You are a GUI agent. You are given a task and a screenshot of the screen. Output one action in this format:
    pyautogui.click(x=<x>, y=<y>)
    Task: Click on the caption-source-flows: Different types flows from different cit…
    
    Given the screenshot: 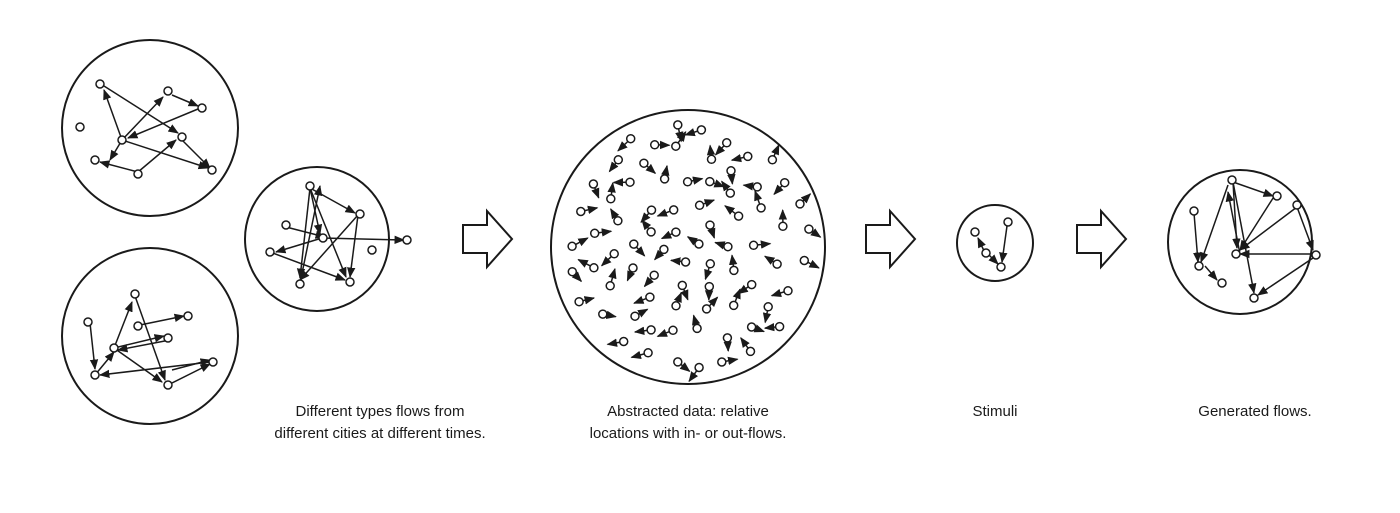 What is the action you would take?
    pyautogui.click(x=380, y=423)
    